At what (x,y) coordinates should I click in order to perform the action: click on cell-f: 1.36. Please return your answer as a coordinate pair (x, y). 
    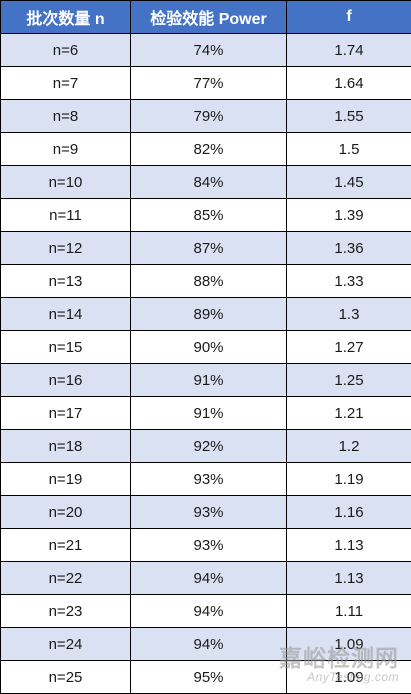
    Looking at the image, I should click on (348, 248).